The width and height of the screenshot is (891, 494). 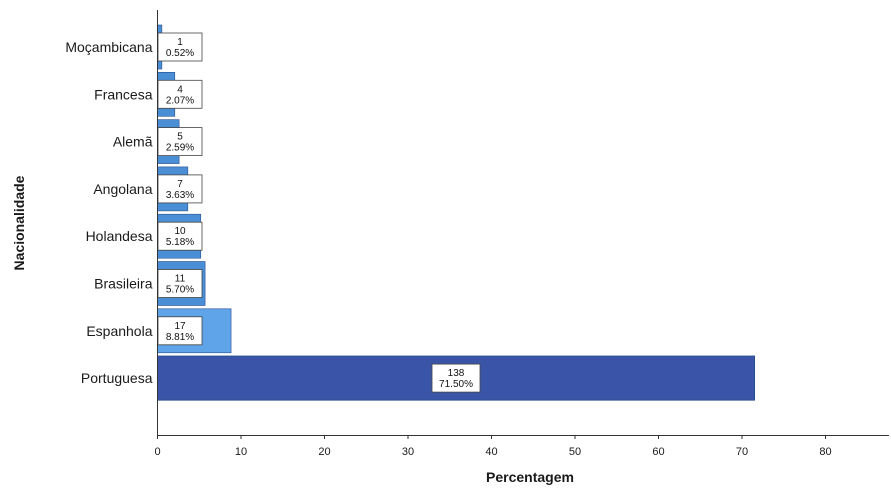 I want to click on data-label-count-holandesa: 10, so click(x=180, y=231).